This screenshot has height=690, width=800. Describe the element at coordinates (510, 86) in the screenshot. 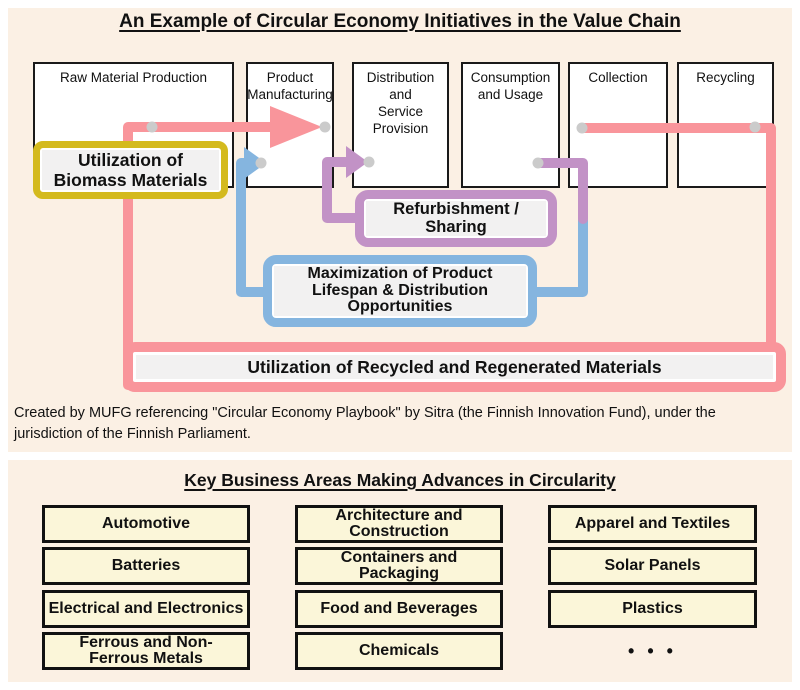

I see `stage-label: Consumption and Usage` at that location.